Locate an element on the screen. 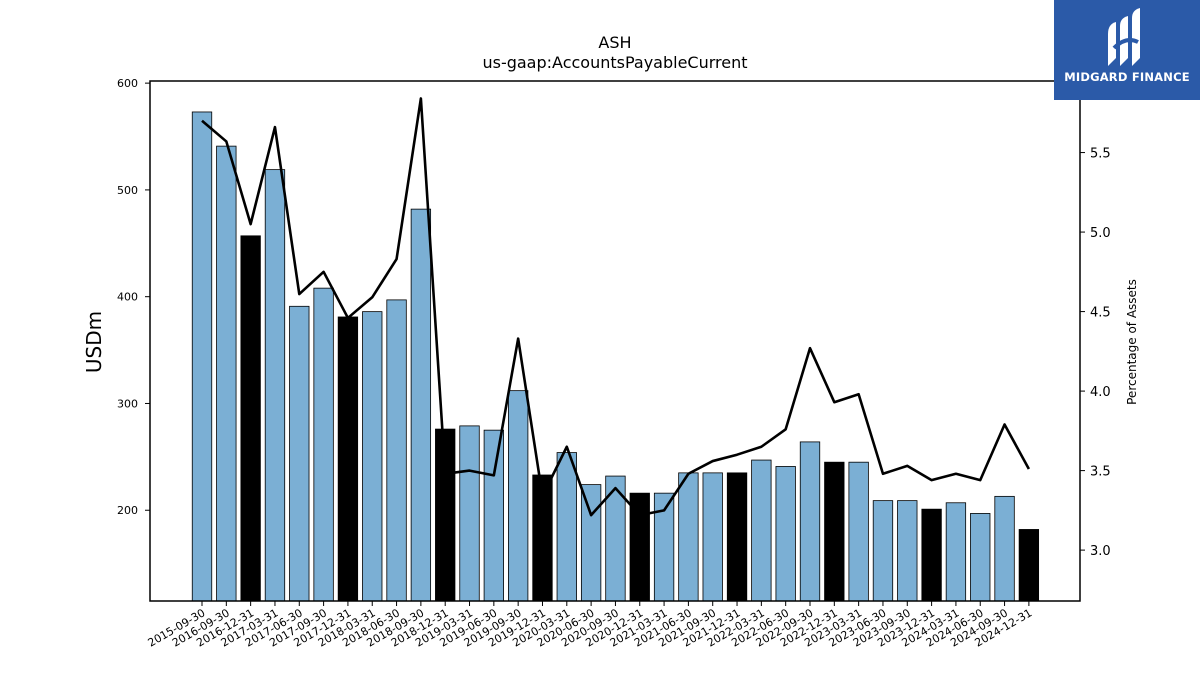 The height and width of the screenshot is (675, 1200). logo-text: MIDGARD FINANCE is located at coordinates (1127, 77).